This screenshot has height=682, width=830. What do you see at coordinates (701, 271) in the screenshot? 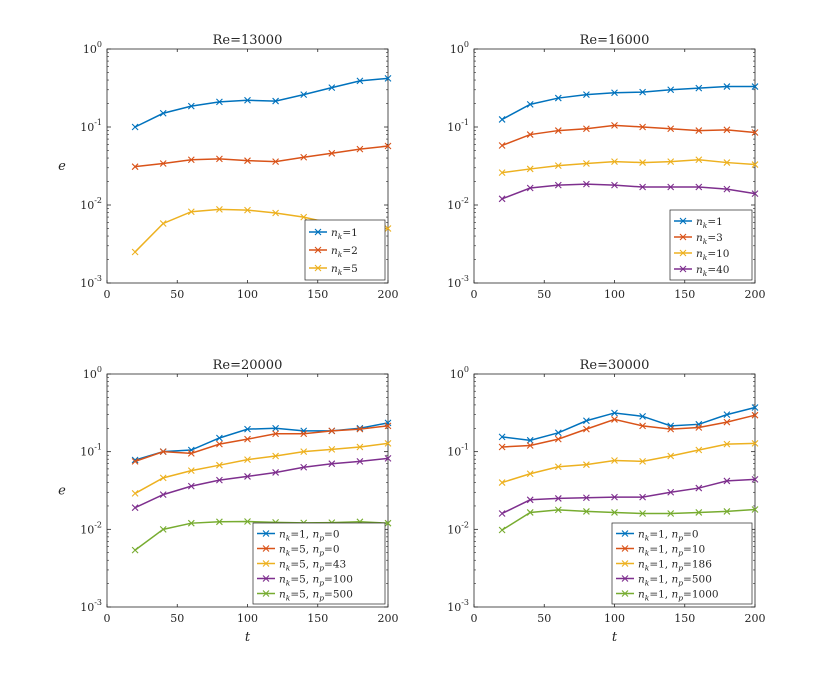
I see `legend-entry: nk=40` at bounding box center [701, 271].